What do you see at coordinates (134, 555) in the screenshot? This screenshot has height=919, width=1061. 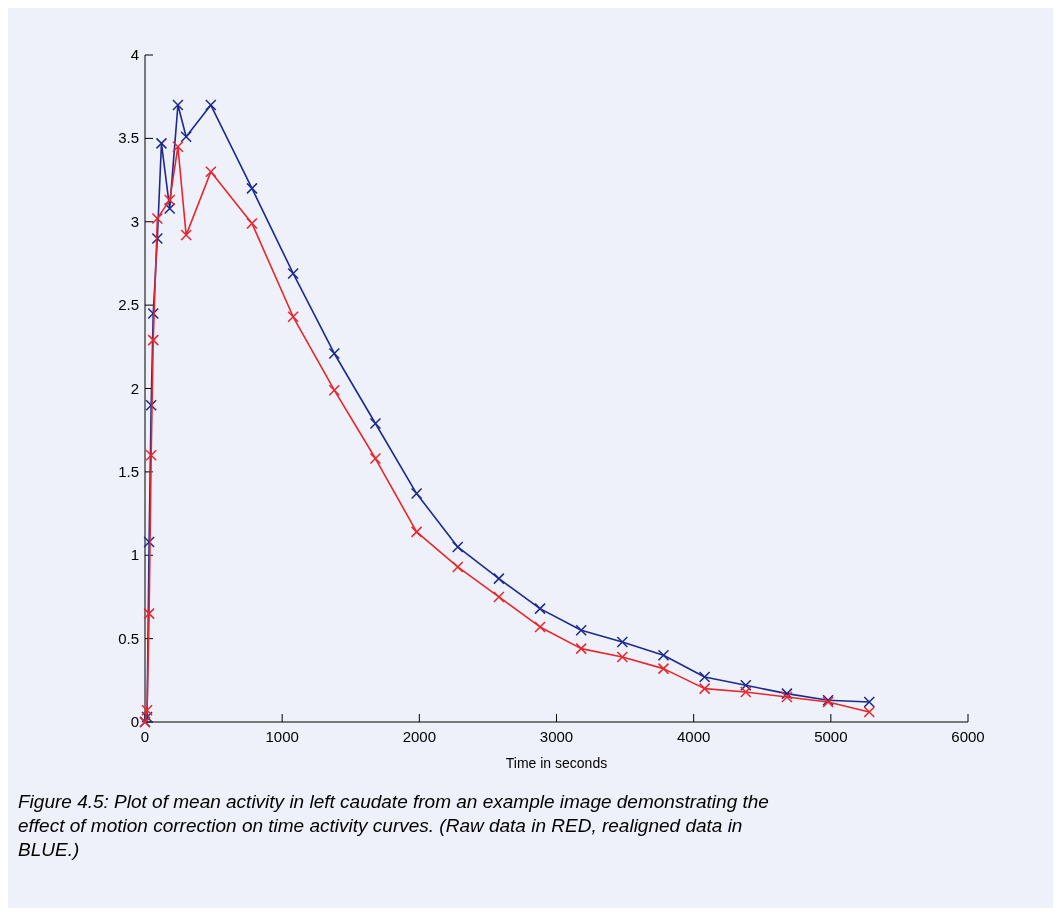 I see `y-tick-label: 1` at bounding box center [134, 555].